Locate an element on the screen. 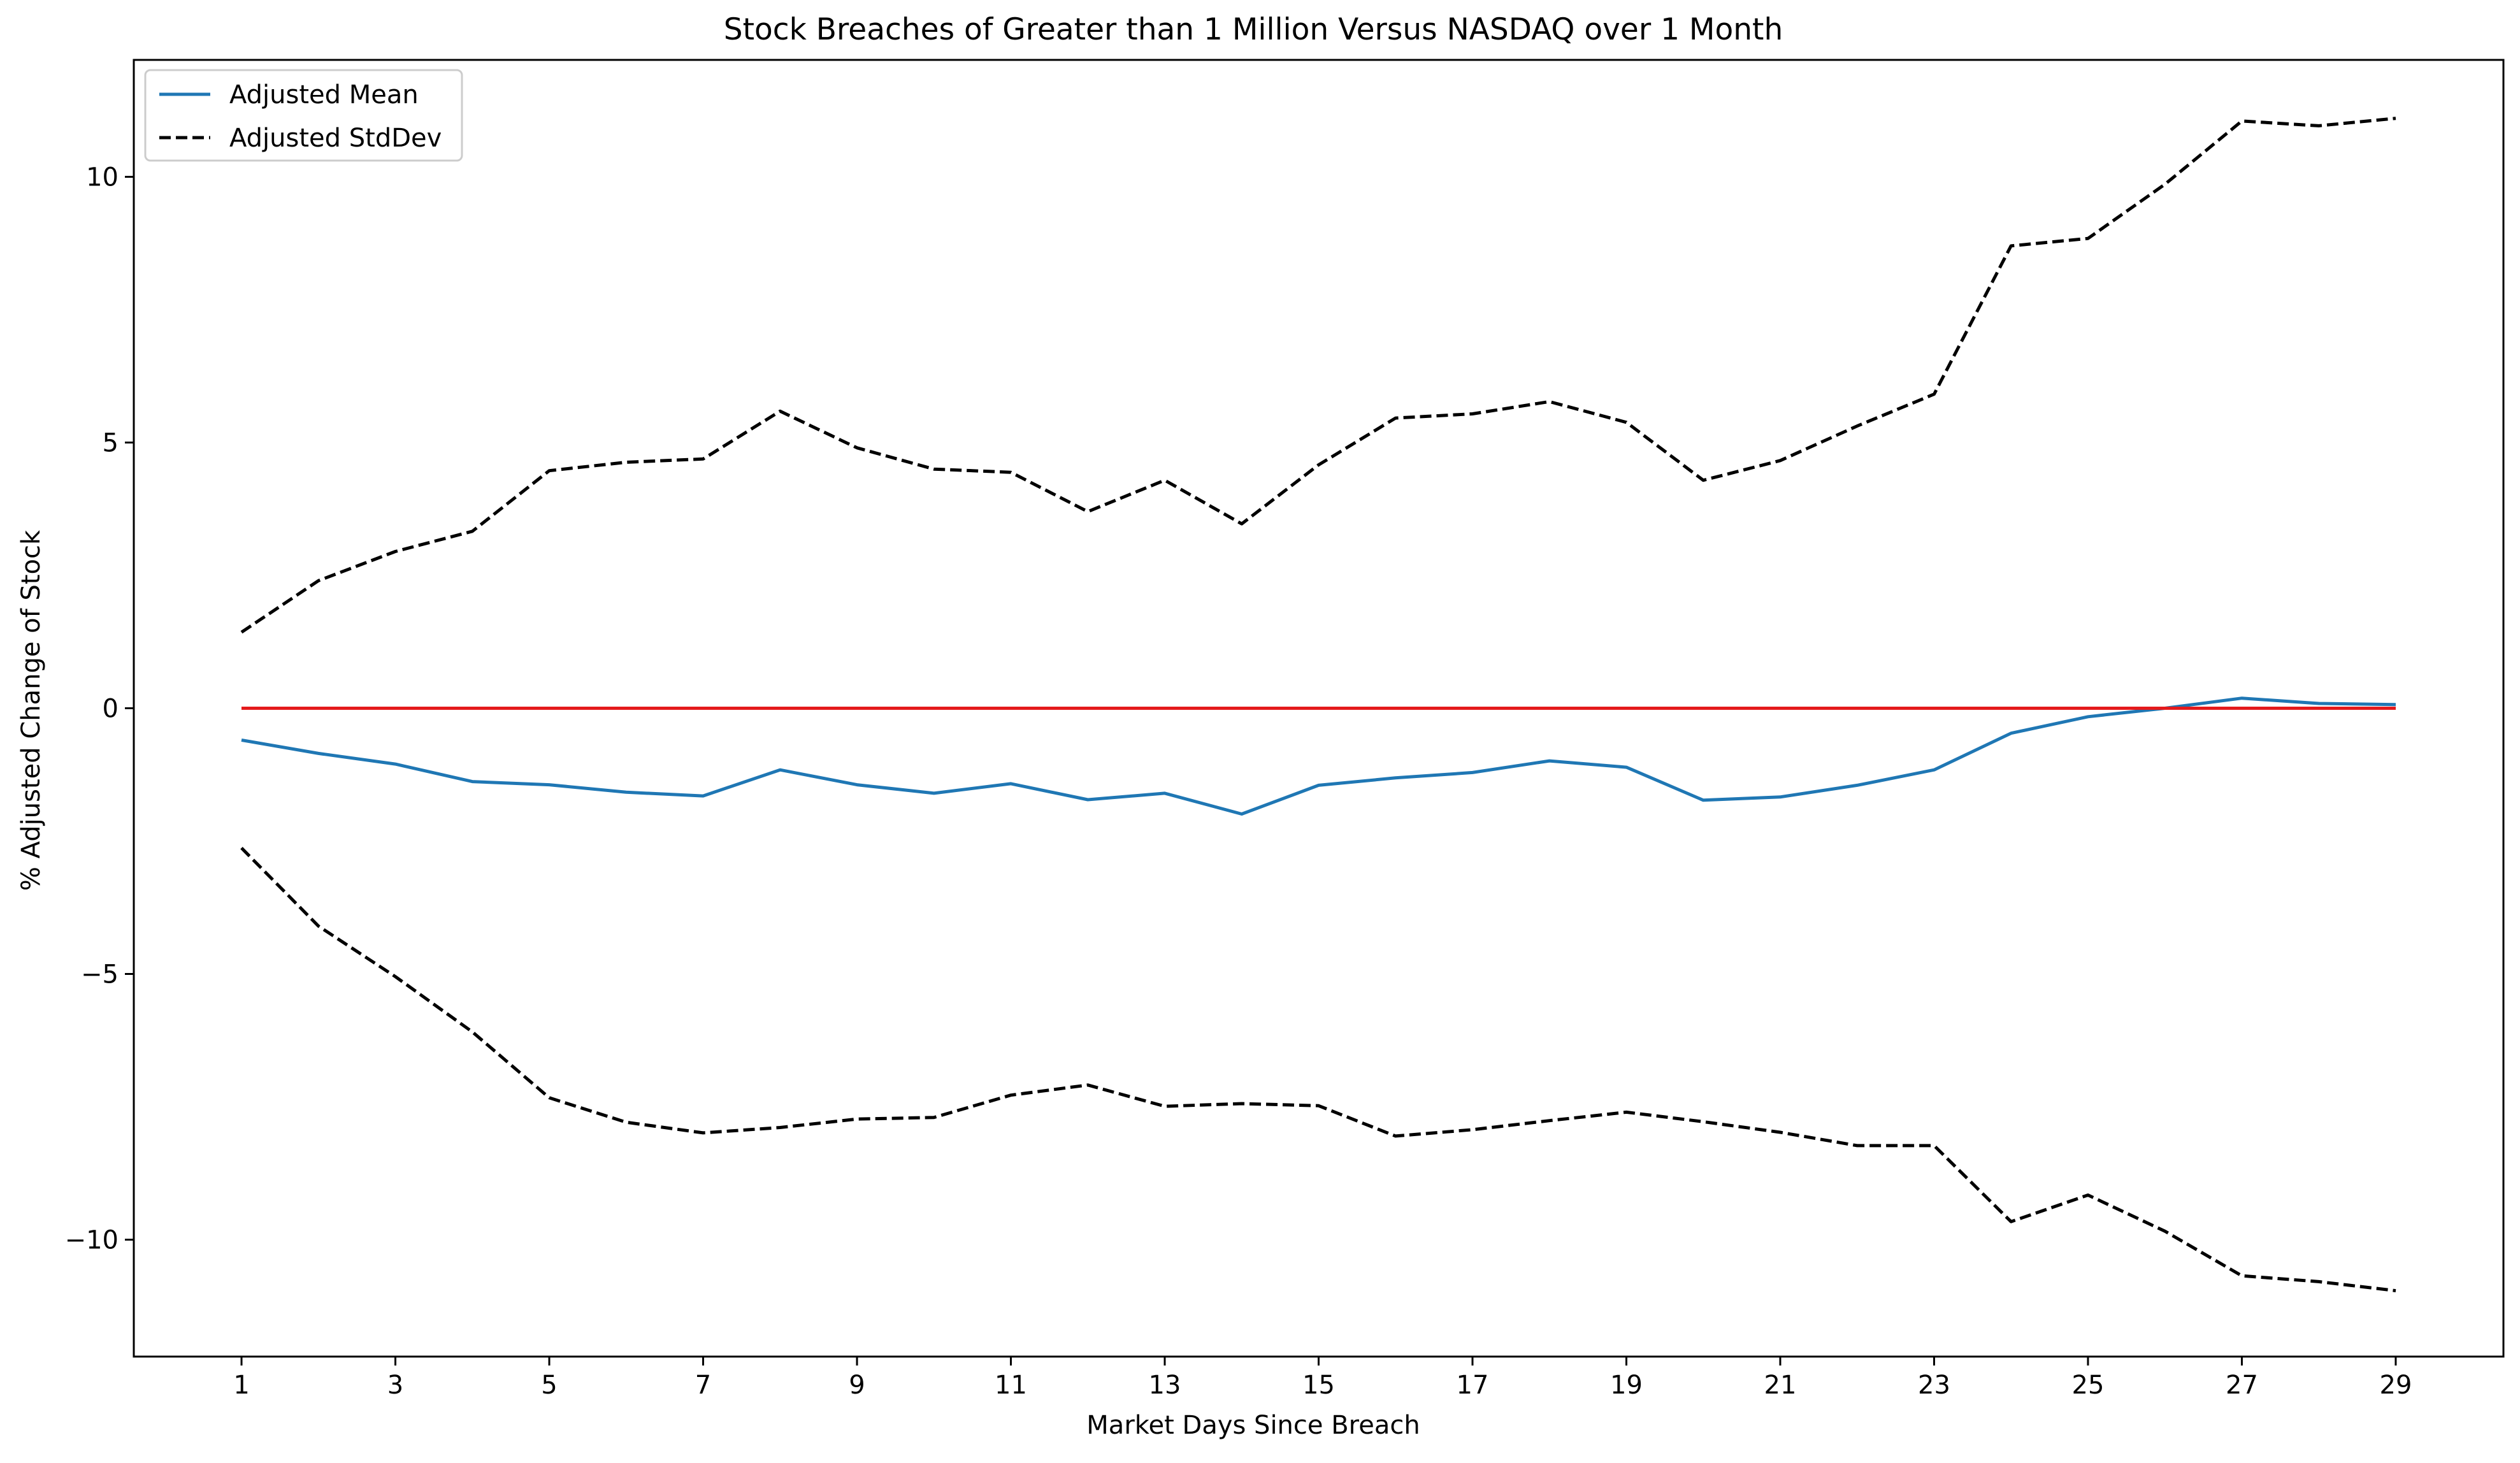  x-tick-label: 11 is located at coordinates (1011, 1385).